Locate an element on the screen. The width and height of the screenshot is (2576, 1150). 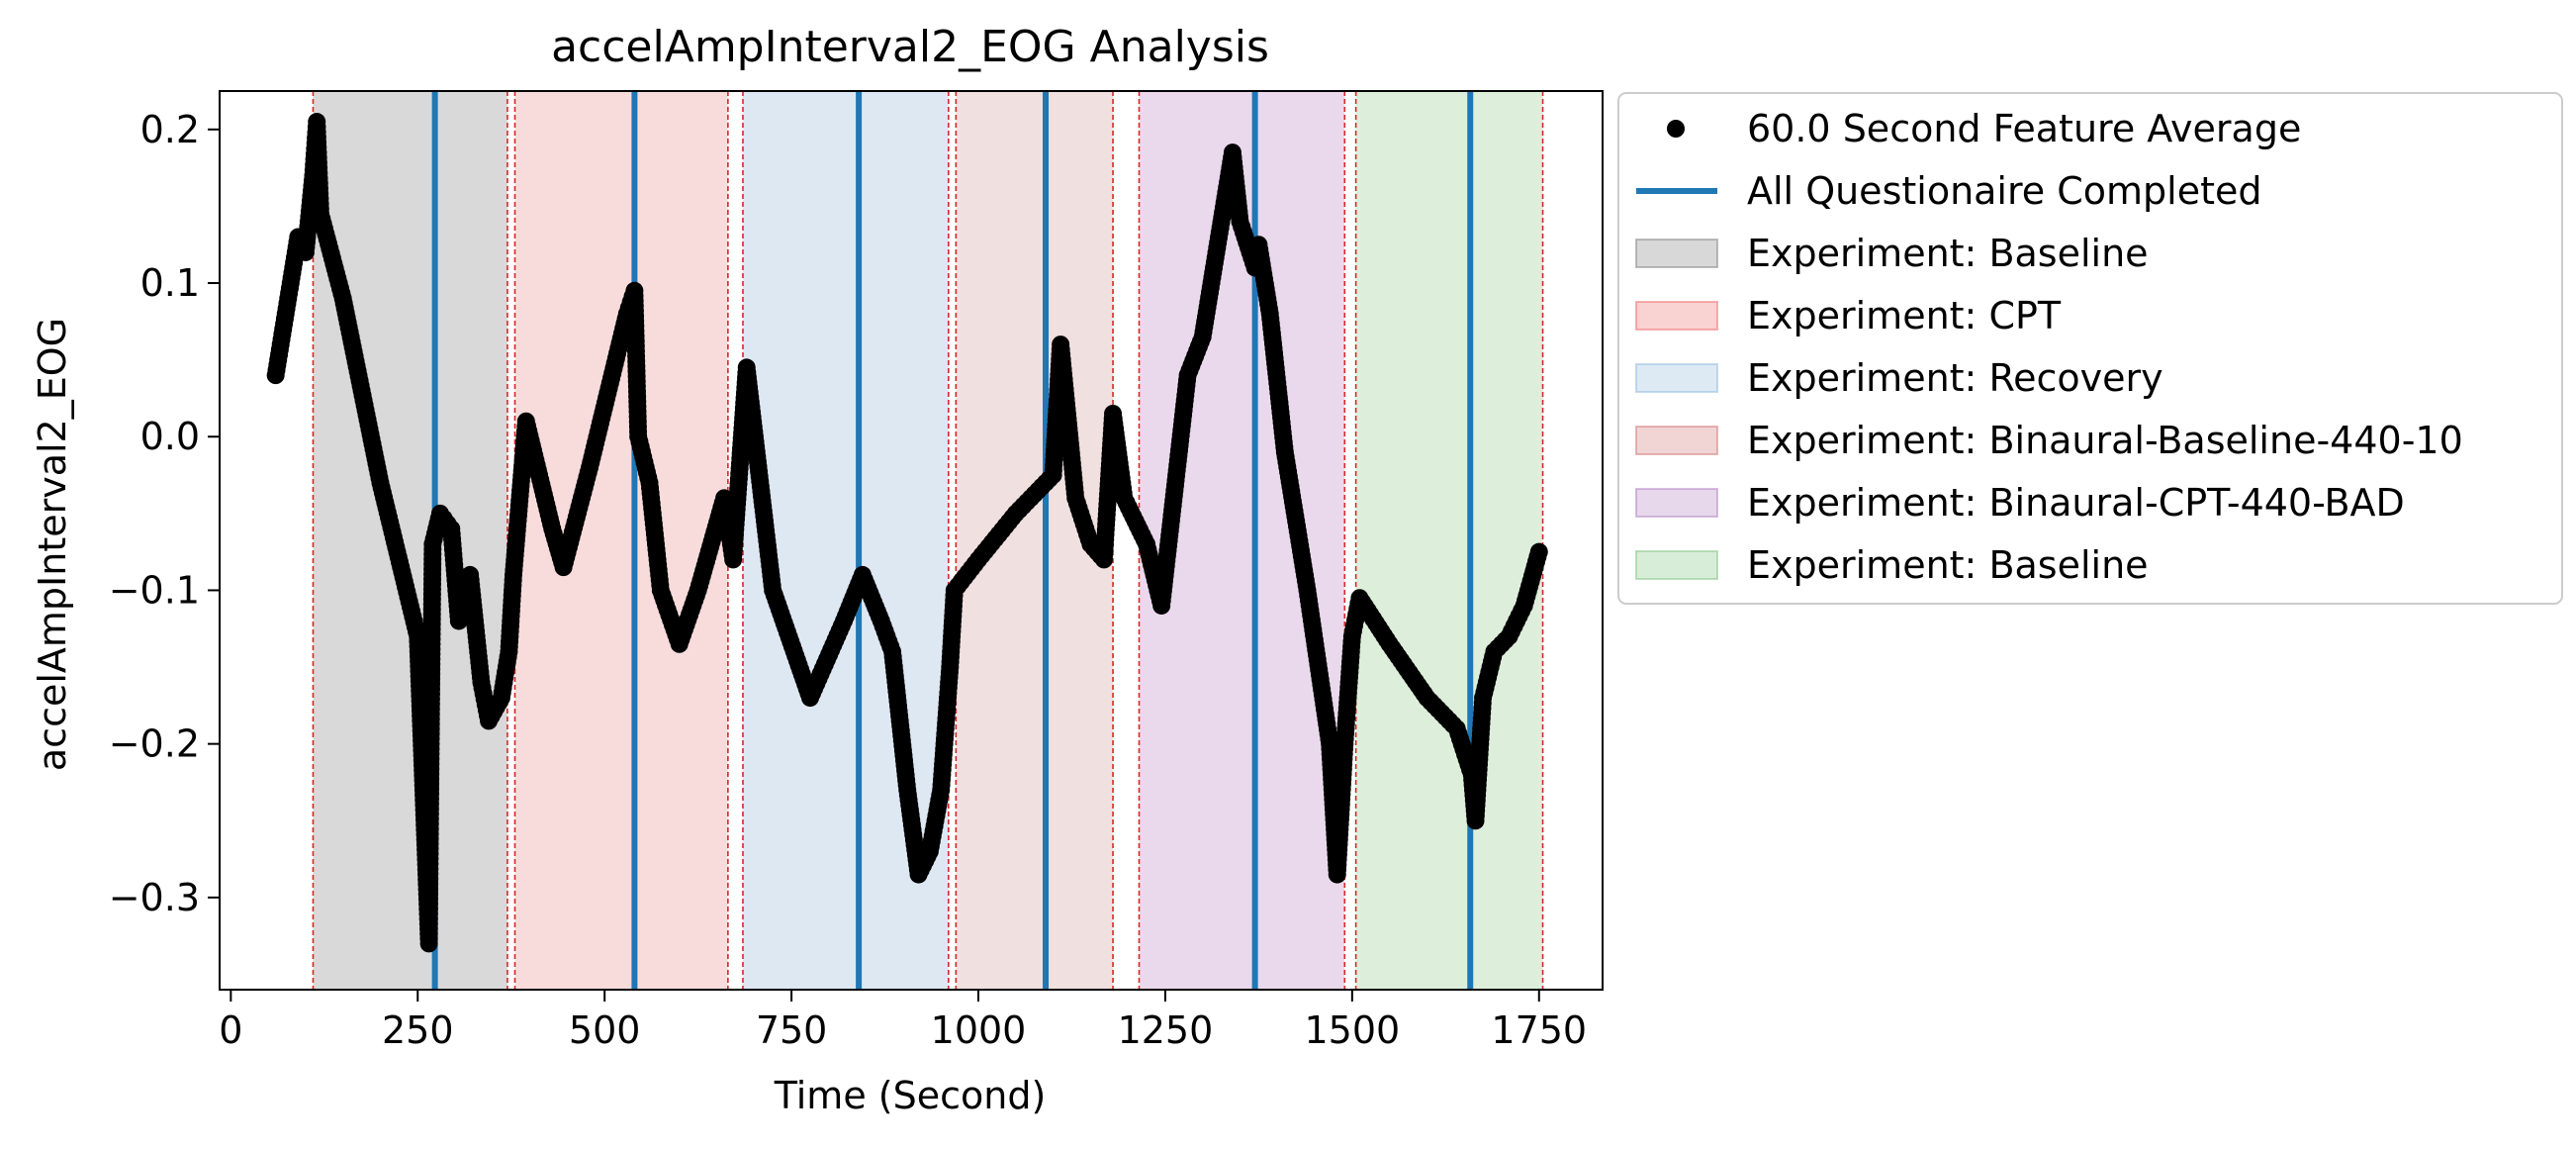
legend-label-6: Experiment: Binaural-CPT-440-BAD is located at coordinates (2076, 503).